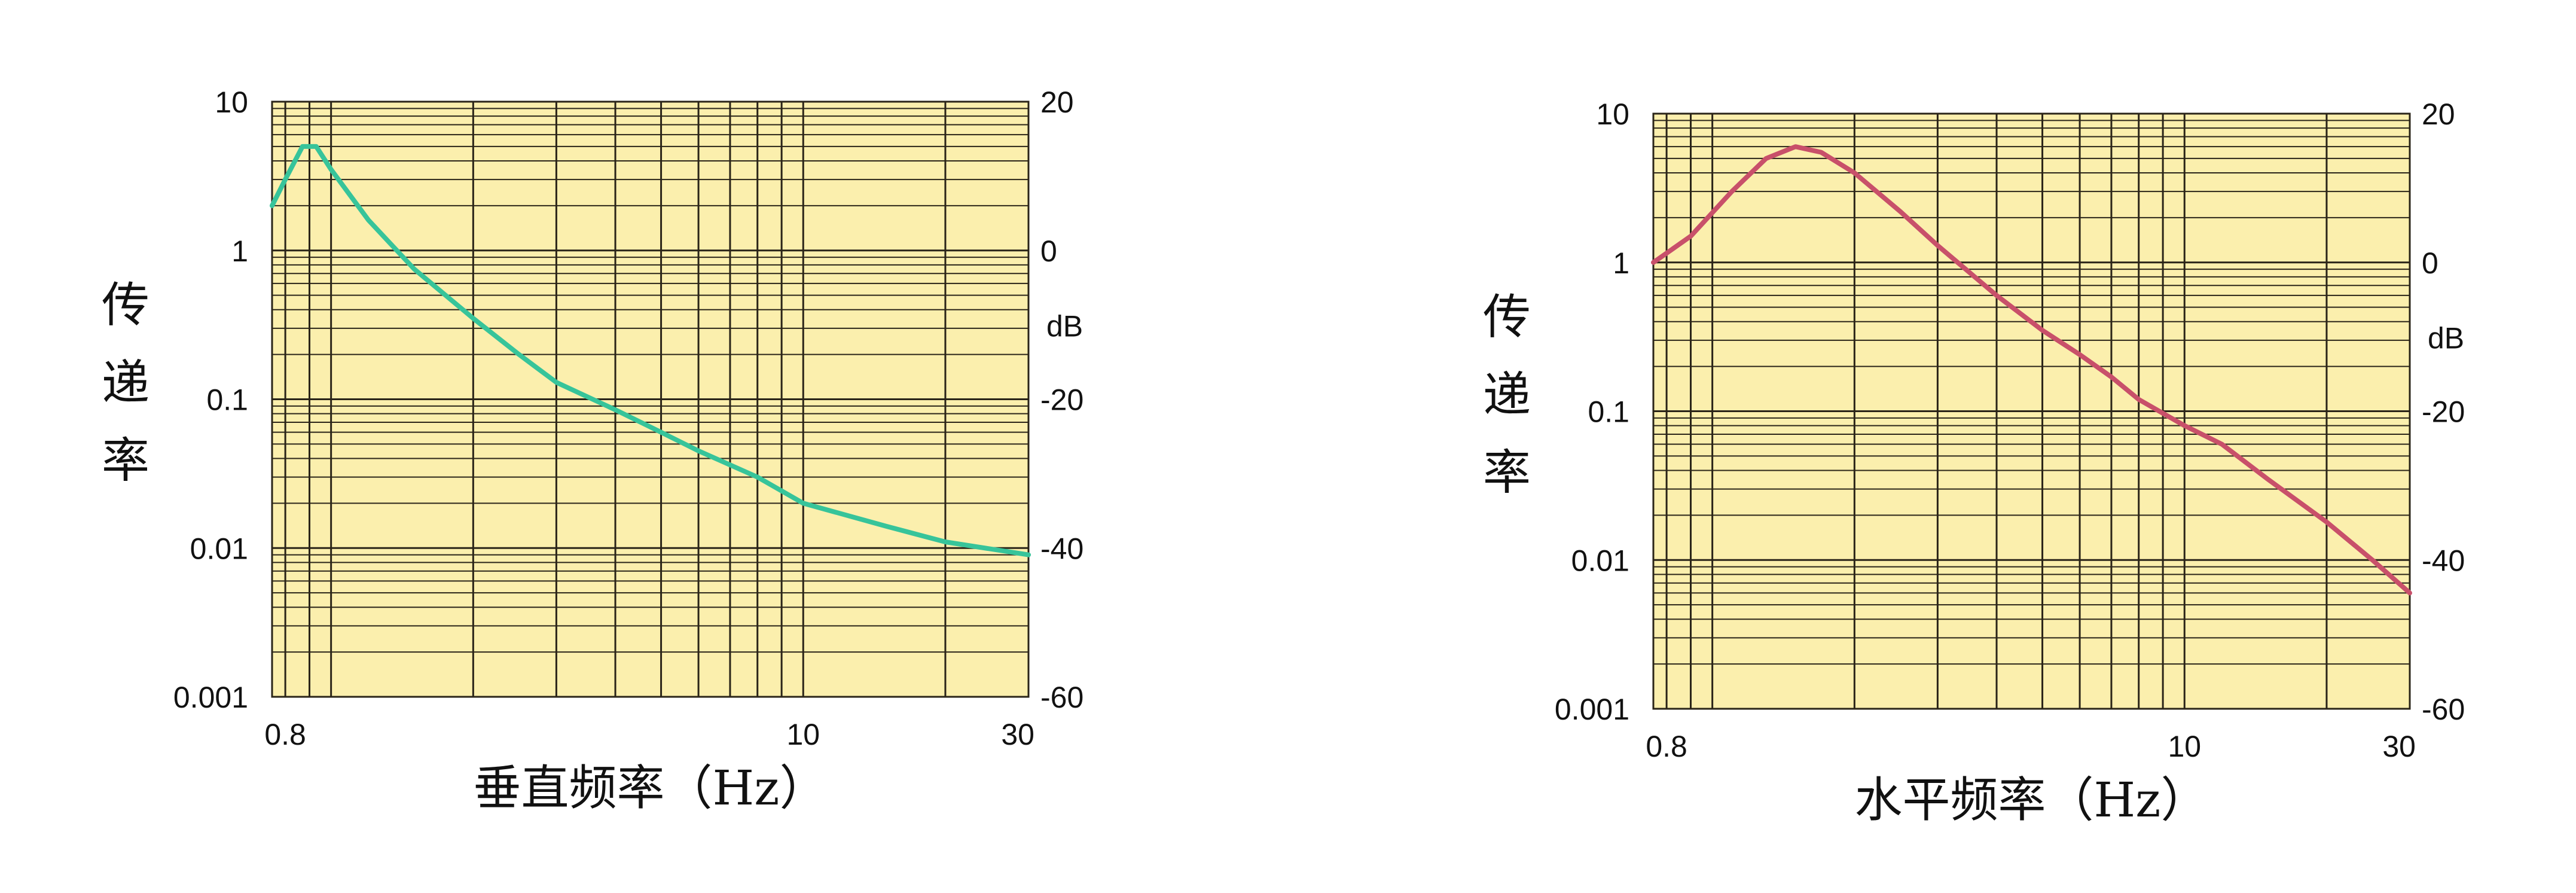 The width and height of the screenshot is (2576, 893). I want to click on x-axis-label: 水平频率（Hz）, so click(2032, 800).